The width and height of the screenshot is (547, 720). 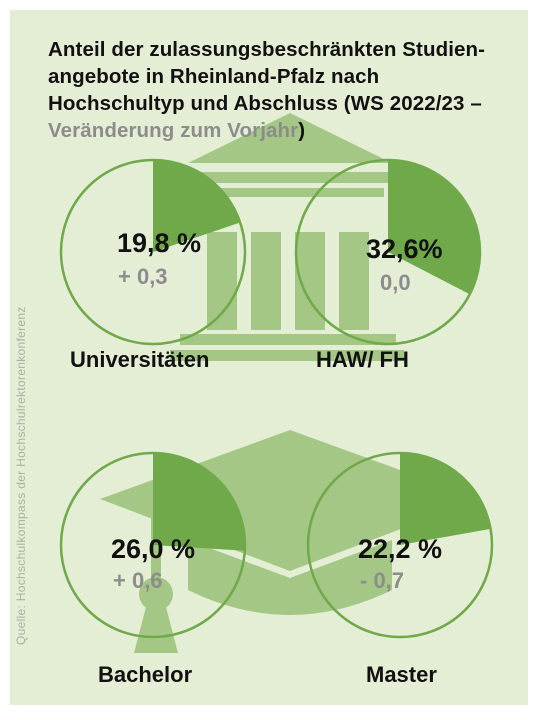 I want to click on category-label-master: Master, so click(x=401, y=674).